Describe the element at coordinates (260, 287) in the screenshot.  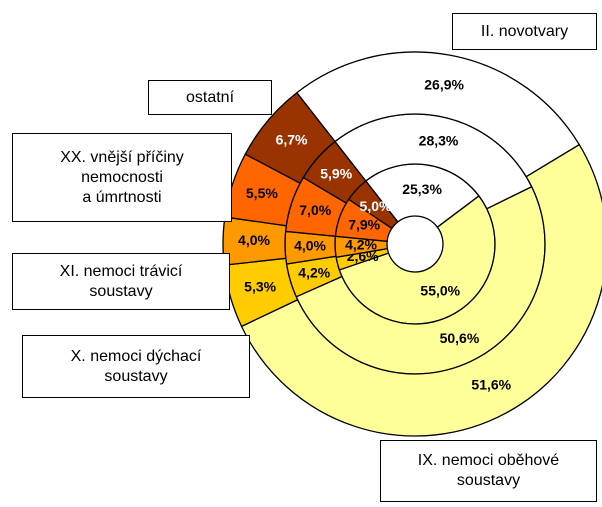
I see `data-label: 5,3%` at that location.